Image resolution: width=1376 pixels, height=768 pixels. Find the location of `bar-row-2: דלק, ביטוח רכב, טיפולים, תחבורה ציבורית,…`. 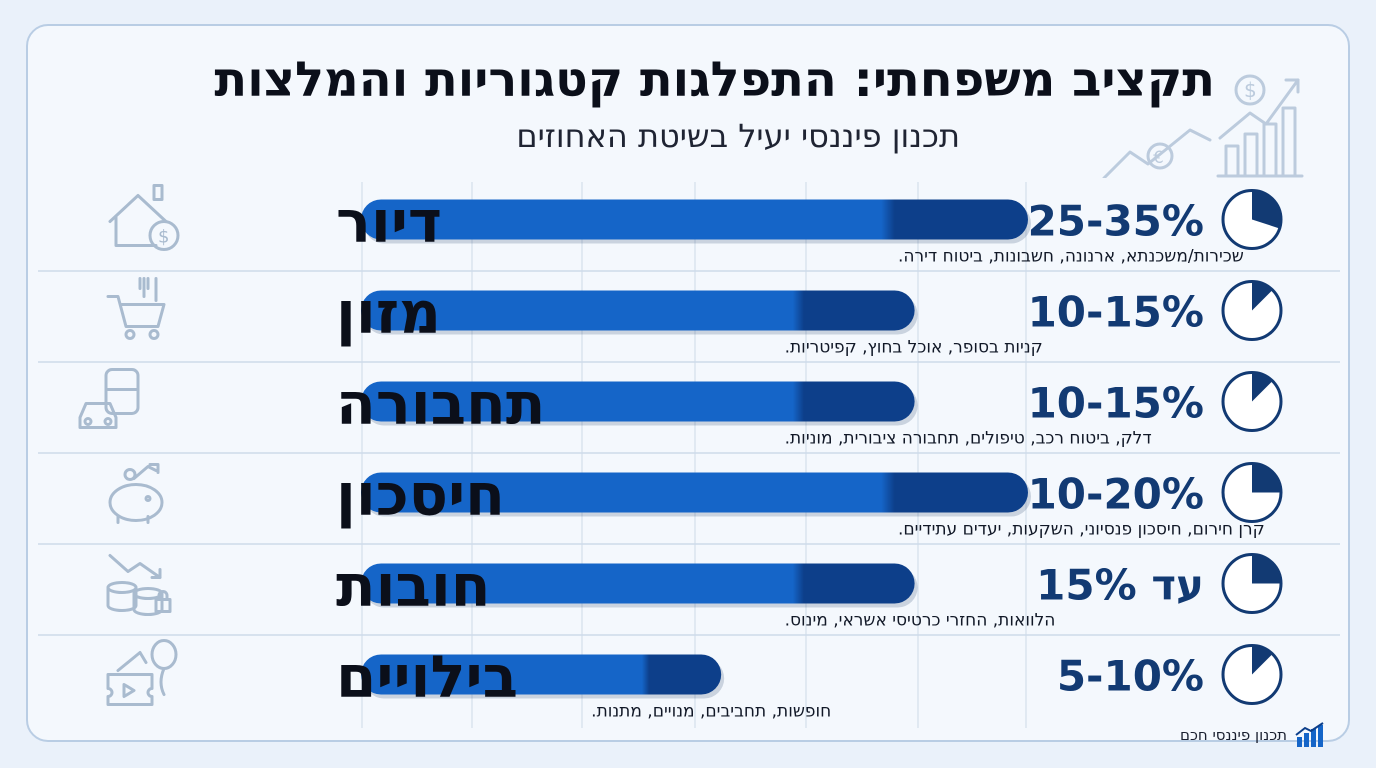

bar-row-2: דלק, ביטוח רכב, טיפולים, תחבורה ציבורית,… is located at coordinates (680, 408).